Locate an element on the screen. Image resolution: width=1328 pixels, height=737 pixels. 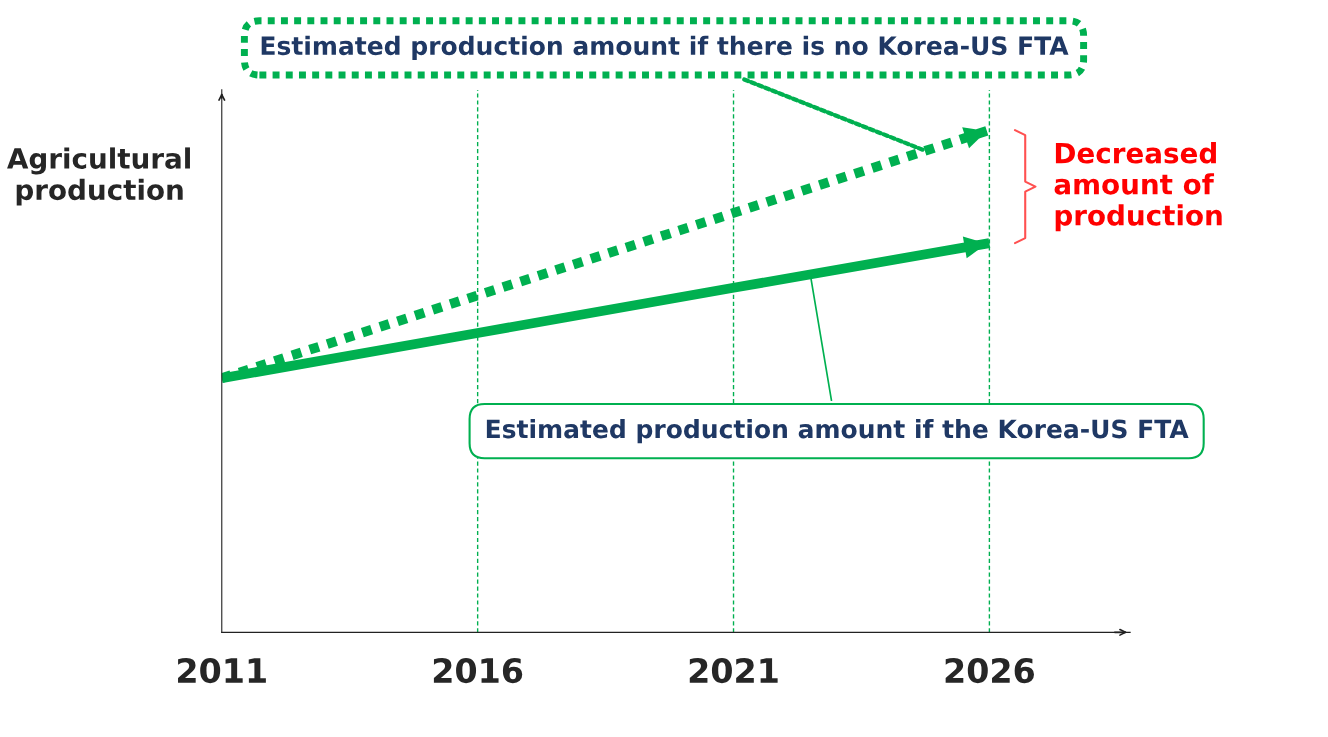
x-tick-label: 2021 is located at coordinates (733, 670).